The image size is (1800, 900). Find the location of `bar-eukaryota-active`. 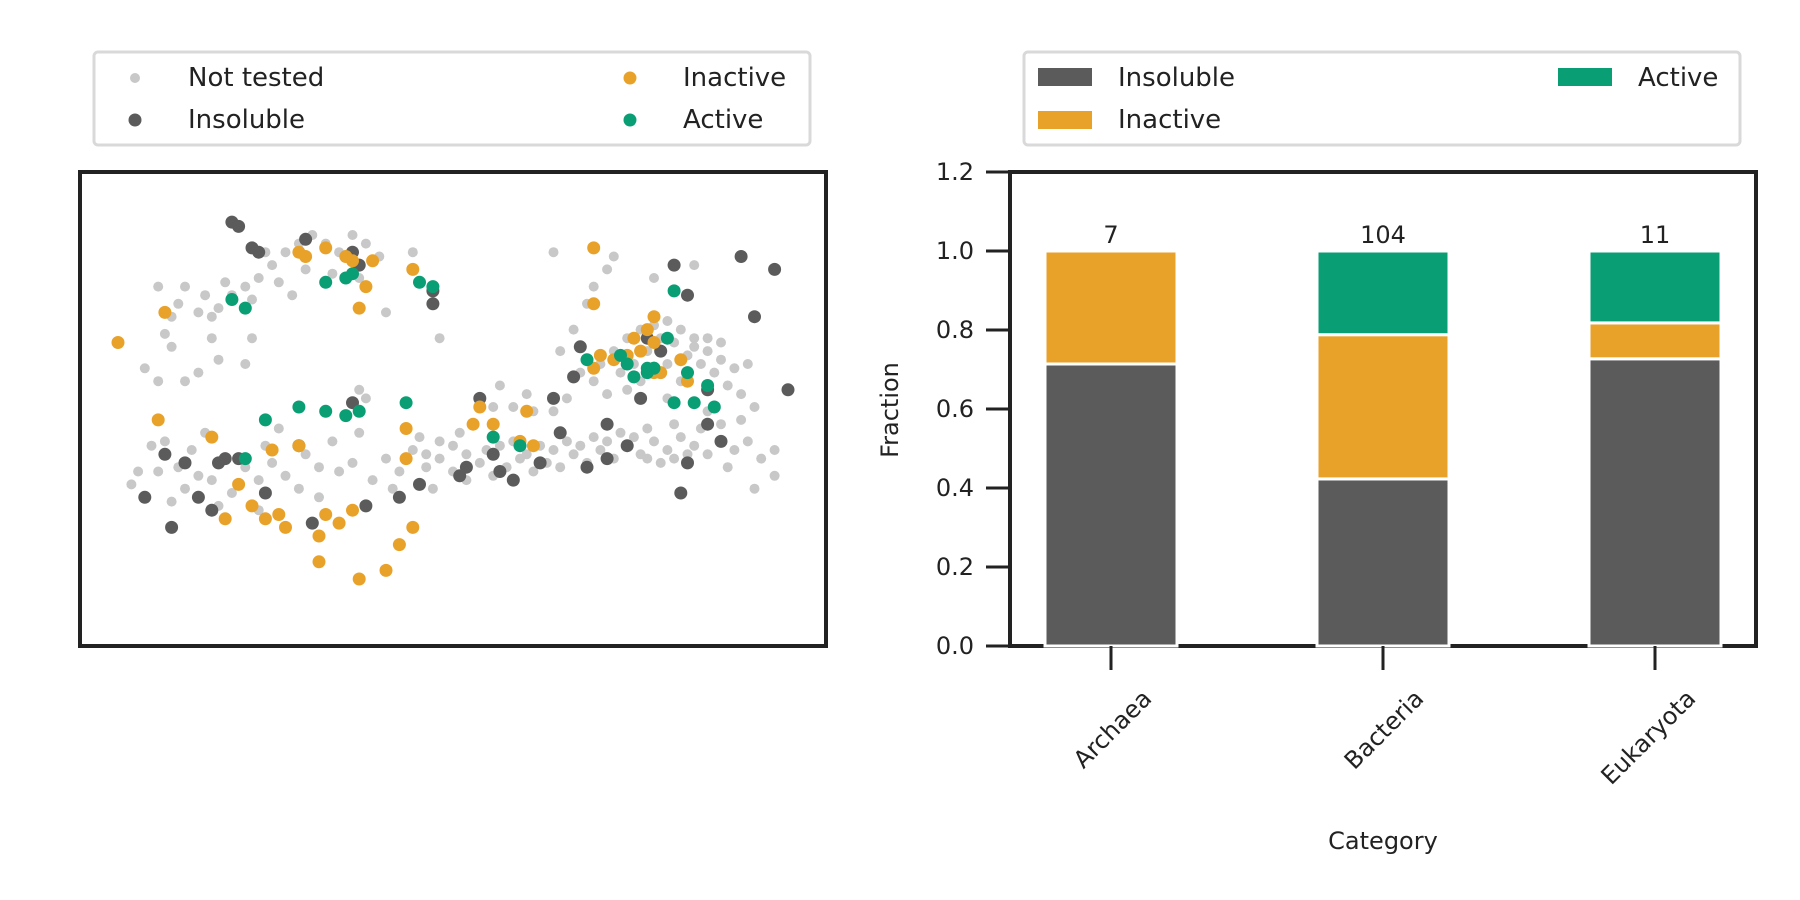

bar-eukaryota-active is located at coordinates (1655, 287).